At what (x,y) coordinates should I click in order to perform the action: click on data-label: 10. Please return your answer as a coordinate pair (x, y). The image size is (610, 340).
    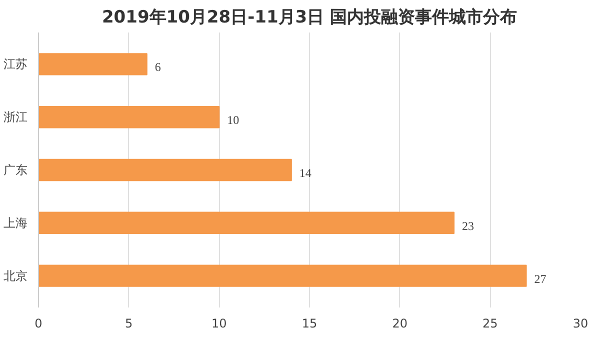
    Looking at the image, I should click on (233, 120).